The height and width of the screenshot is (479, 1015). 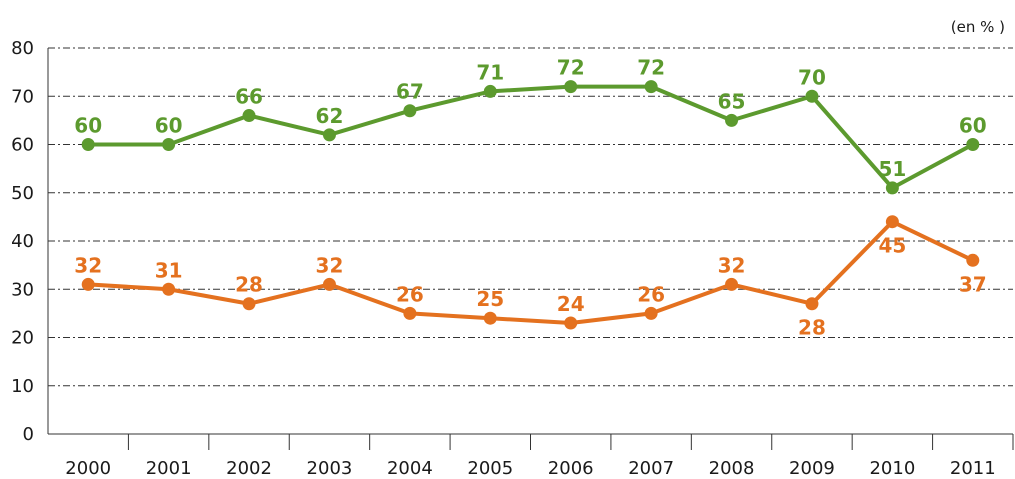 What do you see at coordinates (22, 145) in the screenshot?
I see `y-tick-label: 60` at bounding box center [22, 145].